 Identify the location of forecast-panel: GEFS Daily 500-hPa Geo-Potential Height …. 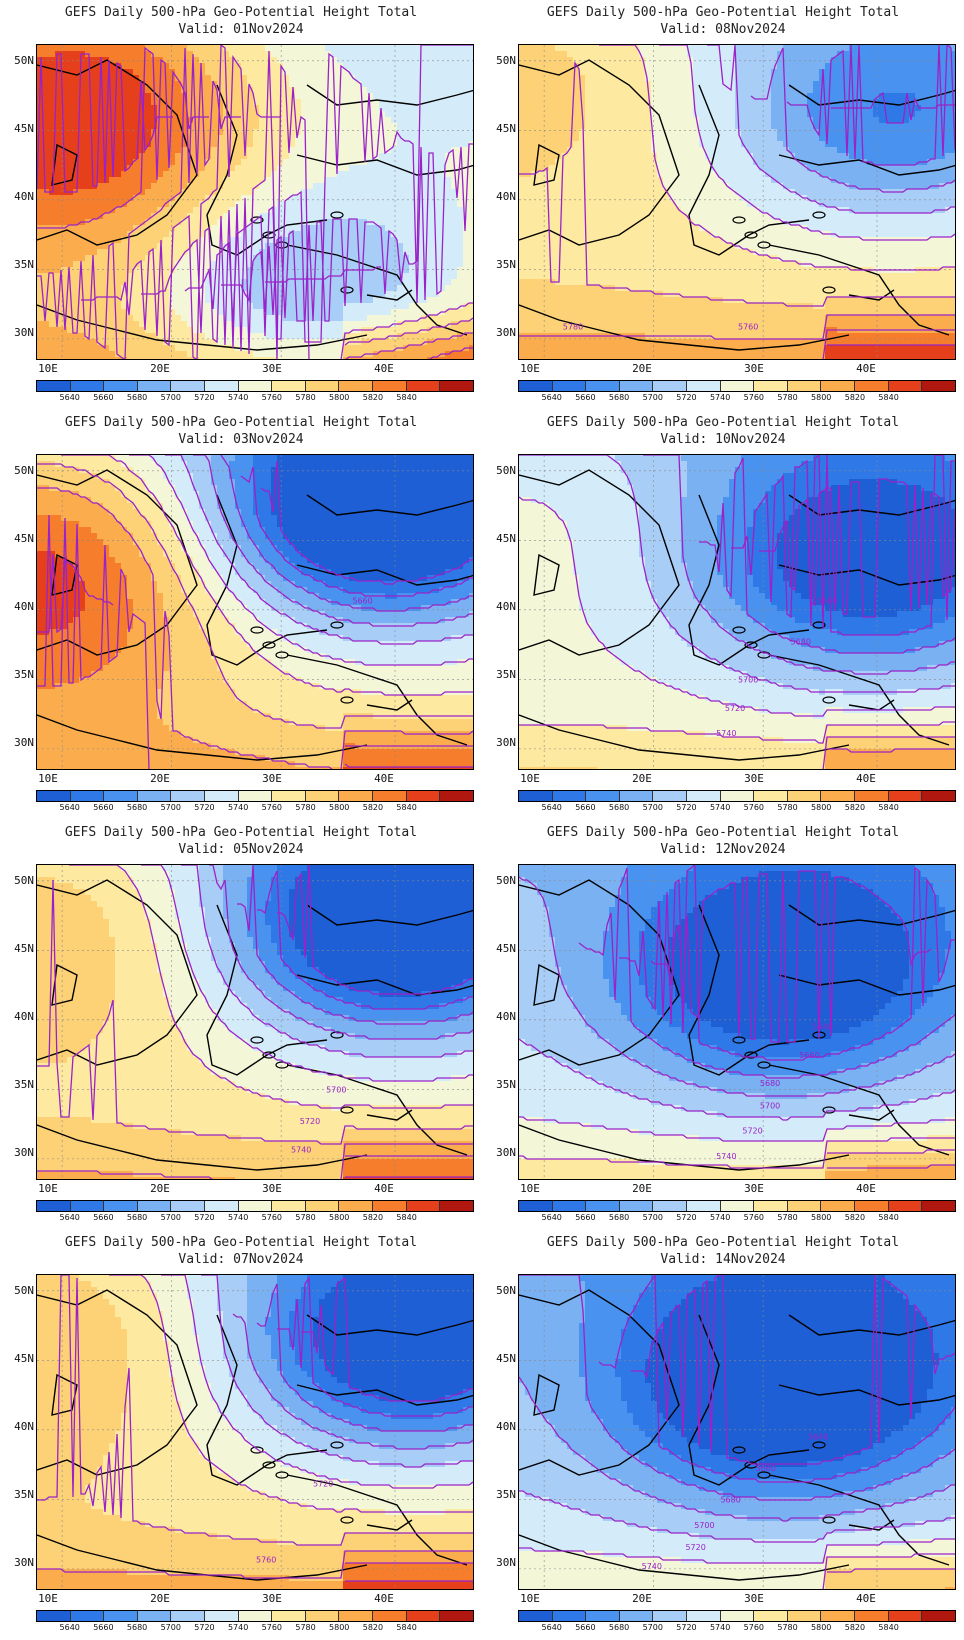
(723, 1435).